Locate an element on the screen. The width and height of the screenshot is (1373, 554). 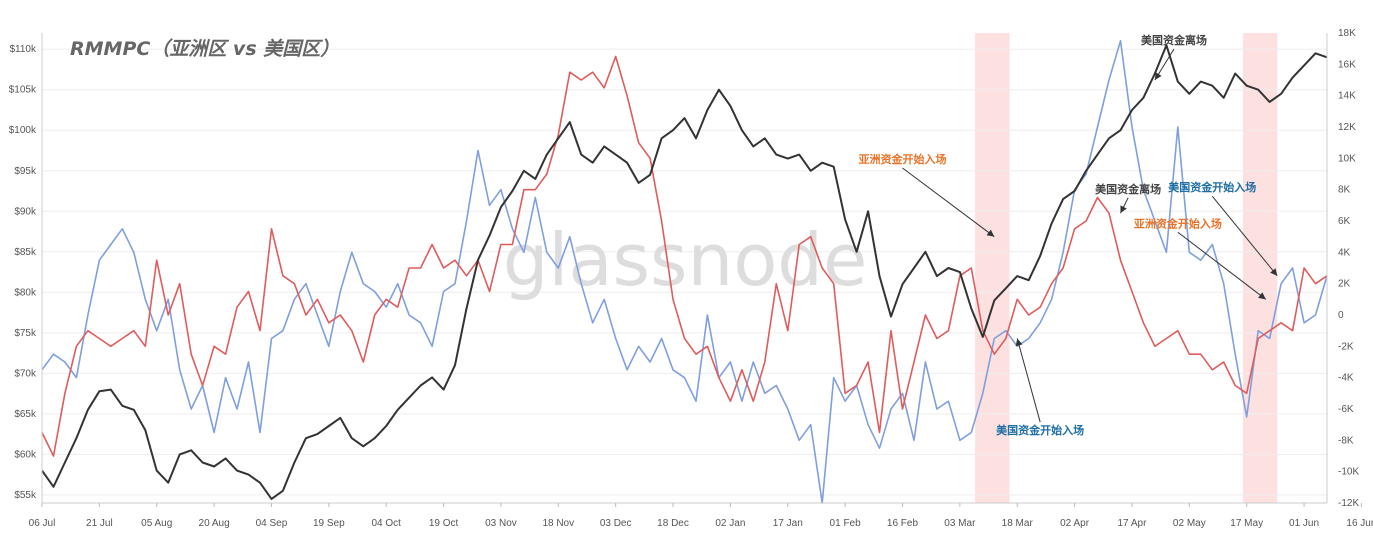
y-right-tick-label: 4K is located at coordinates (1344, 252).